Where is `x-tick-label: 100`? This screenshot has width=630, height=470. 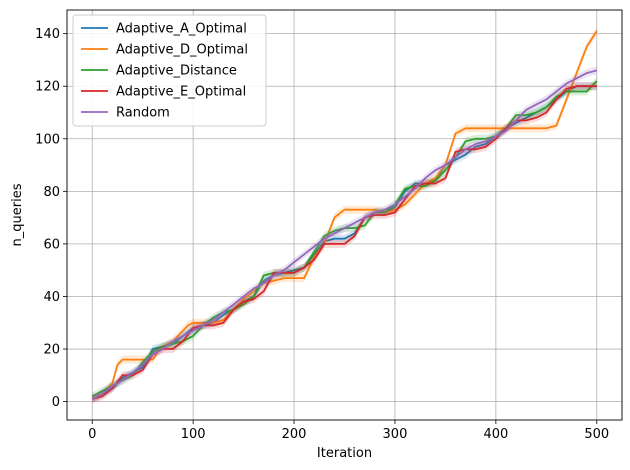
x-tick-label: 100 is located at coordinates (193, 434).